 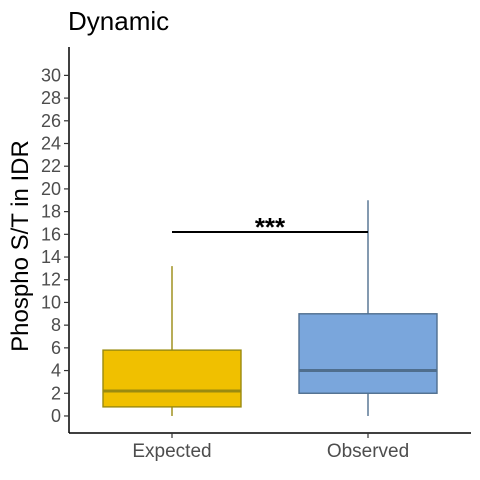 What do you see at coordinates (51, 189) in the screenshot?
I see `y-tick-label: 20` at bounding box center [51, 189].